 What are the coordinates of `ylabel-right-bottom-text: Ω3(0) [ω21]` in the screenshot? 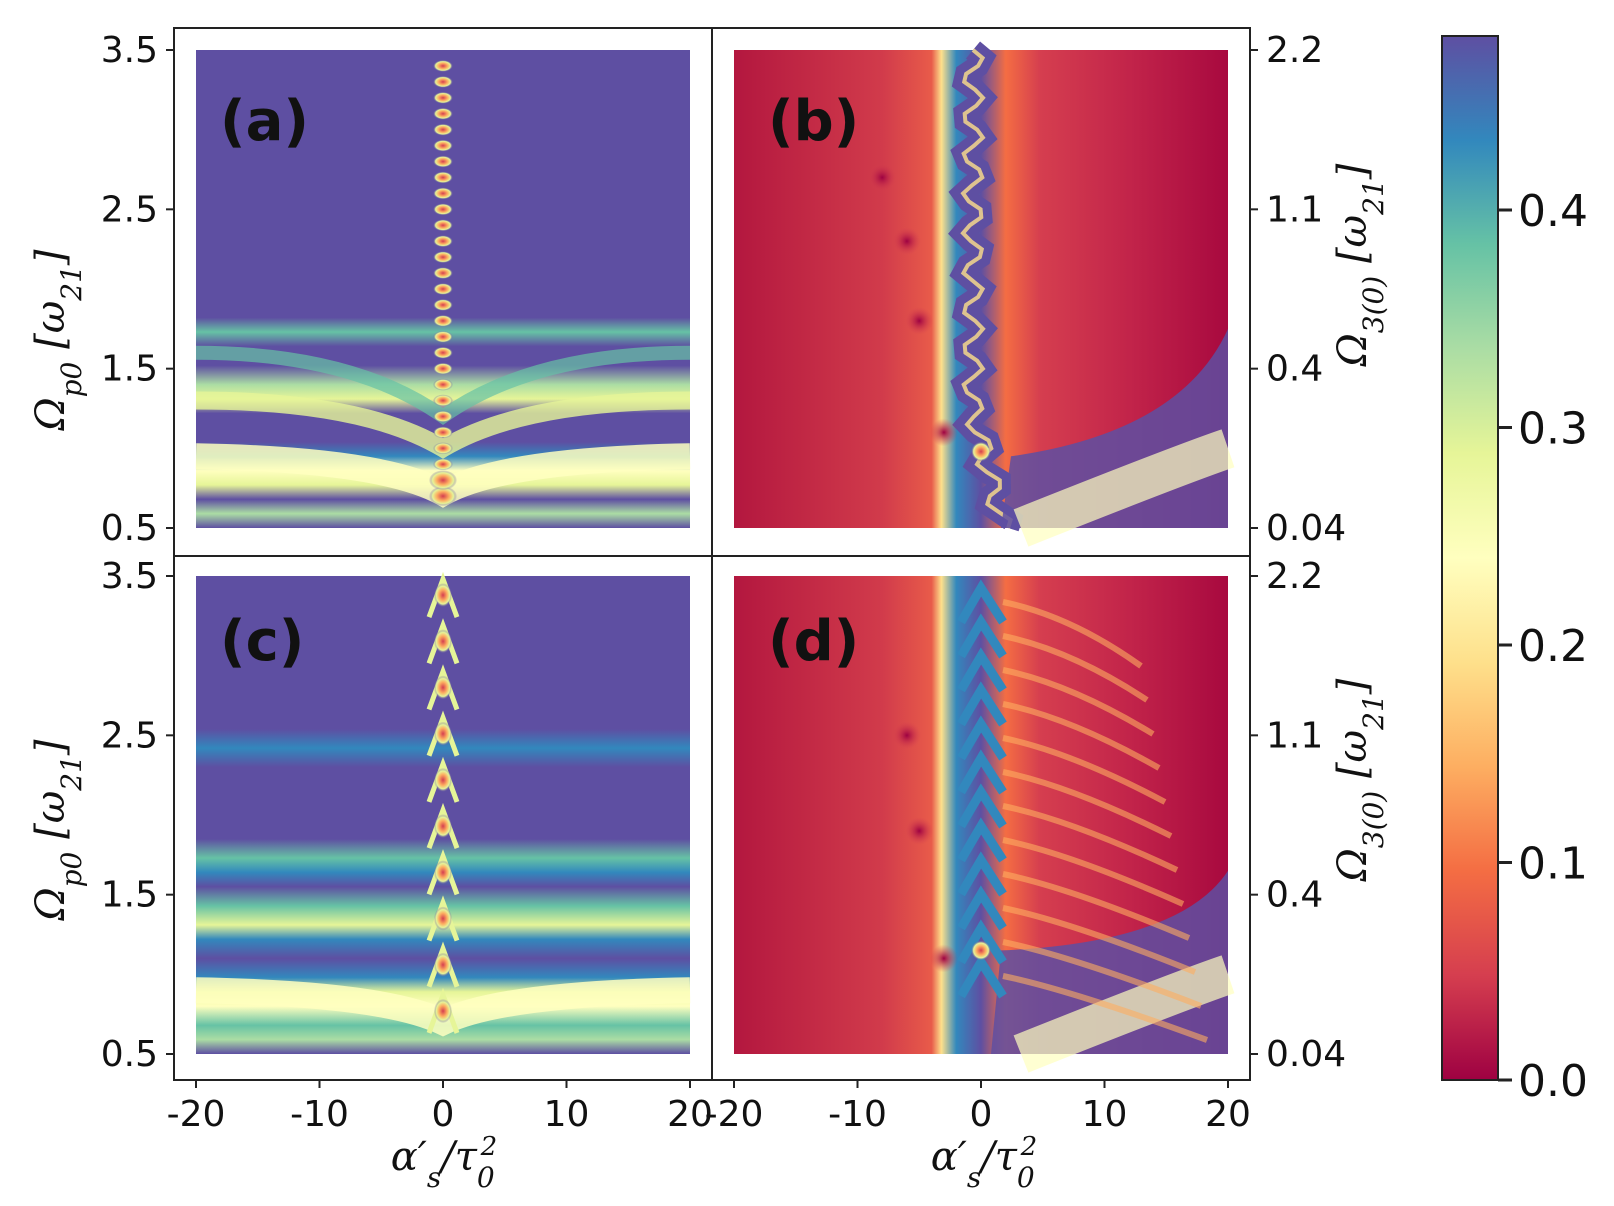 It's located at (1360, 780).